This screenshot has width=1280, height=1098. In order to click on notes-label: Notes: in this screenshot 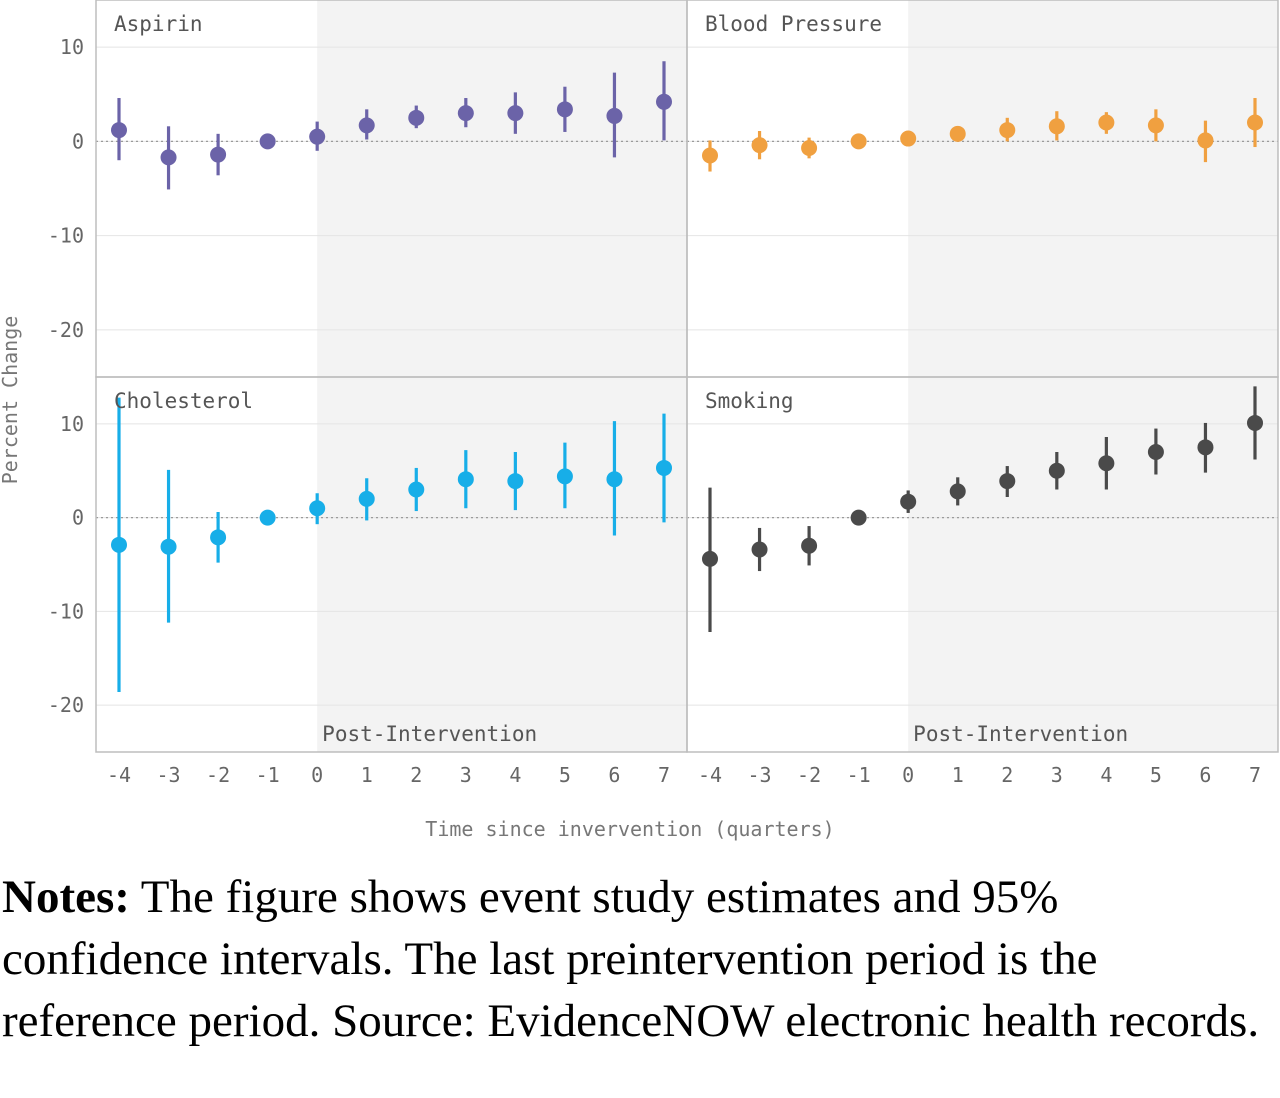, I will do `click(66, 897)`.